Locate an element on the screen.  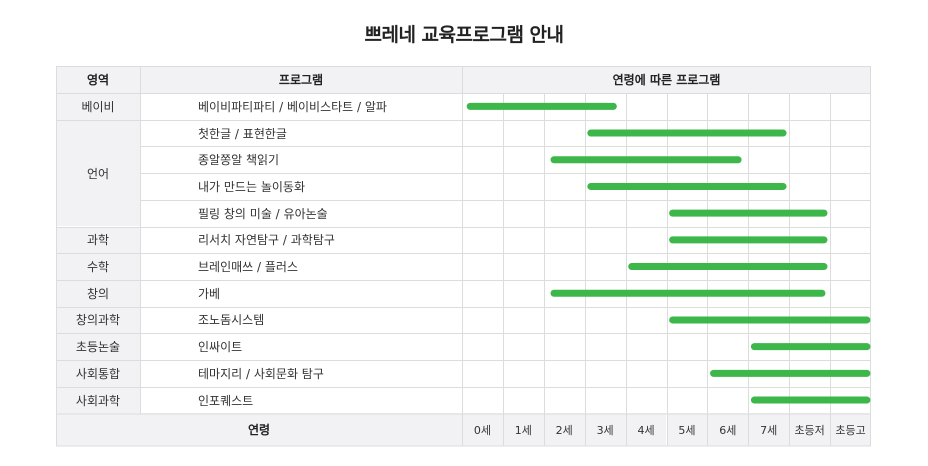
page-title: 쁘레네 교육프로그램 안내 is located at coordinates (464, 35).